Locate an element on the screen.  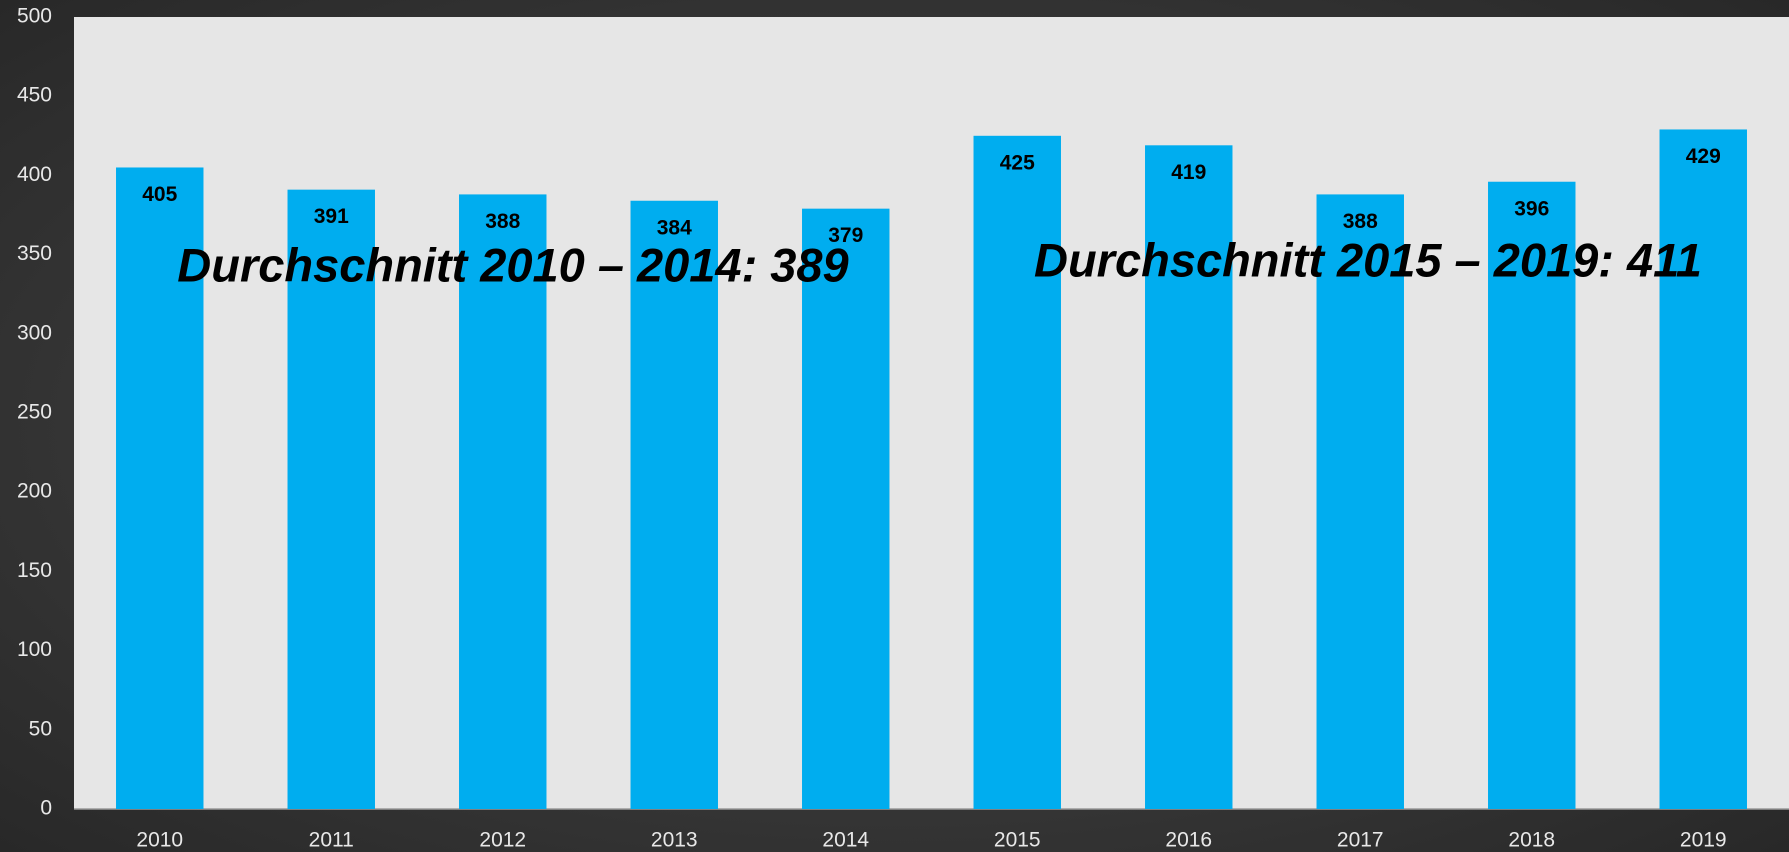
x-tick-label: 2015 is located at coordinates (1017, 840).